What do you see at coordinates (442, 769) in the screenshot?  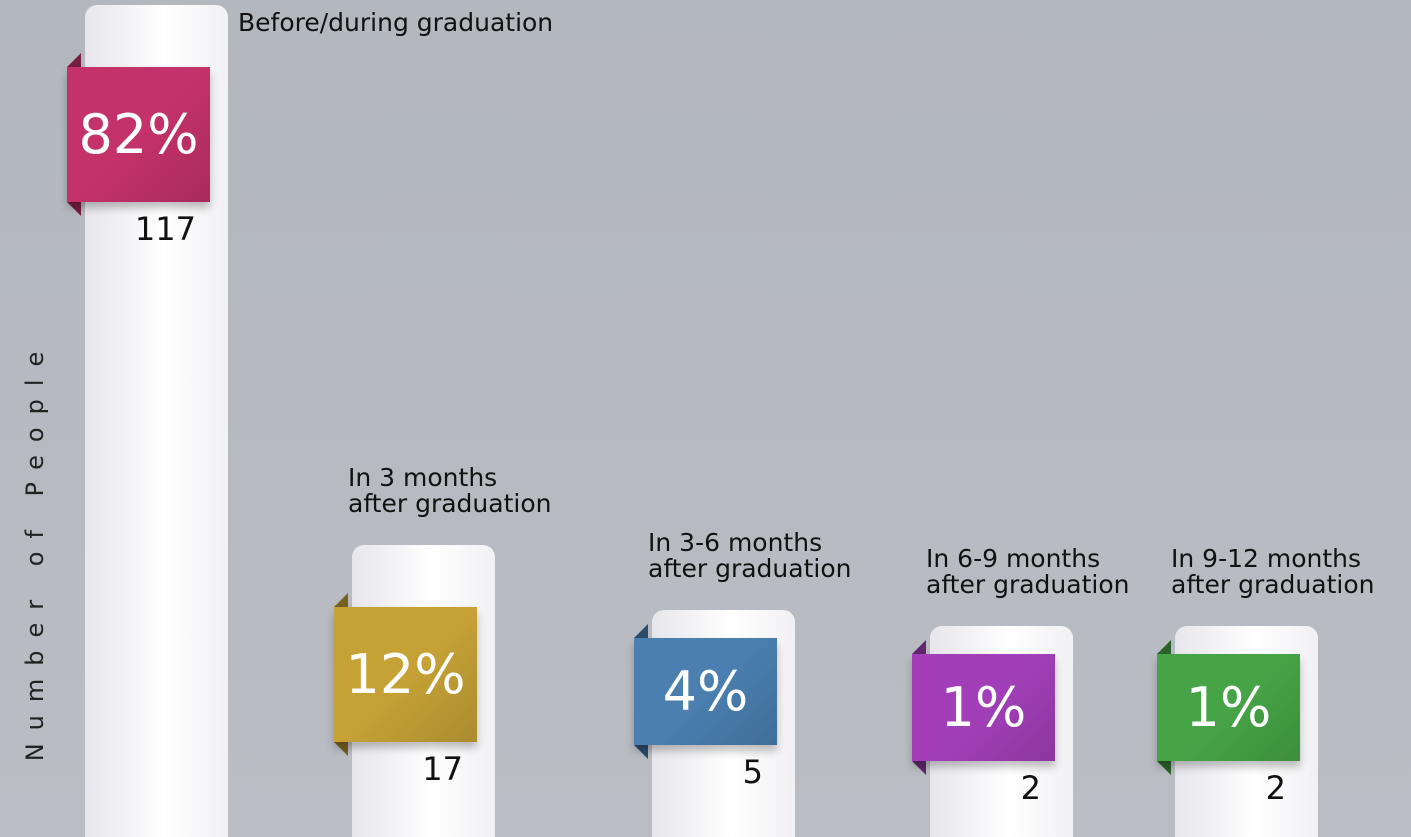 I see `data-label: 17` at bounding box center [442, 769].